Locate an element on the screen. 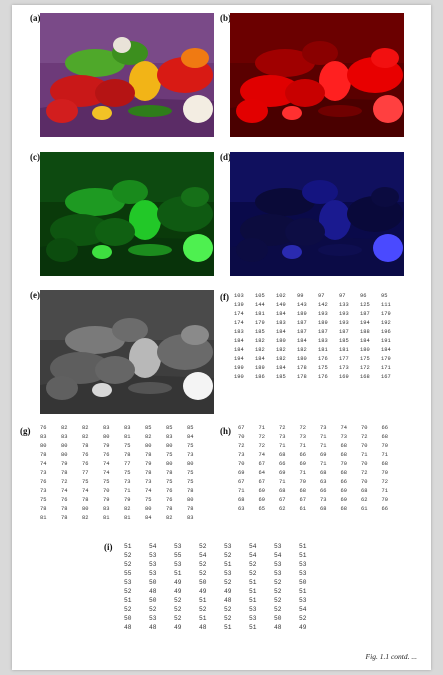 This screenshot has width=443, height=675. matrix-cell: 63 is located at coordinates (241, 509).